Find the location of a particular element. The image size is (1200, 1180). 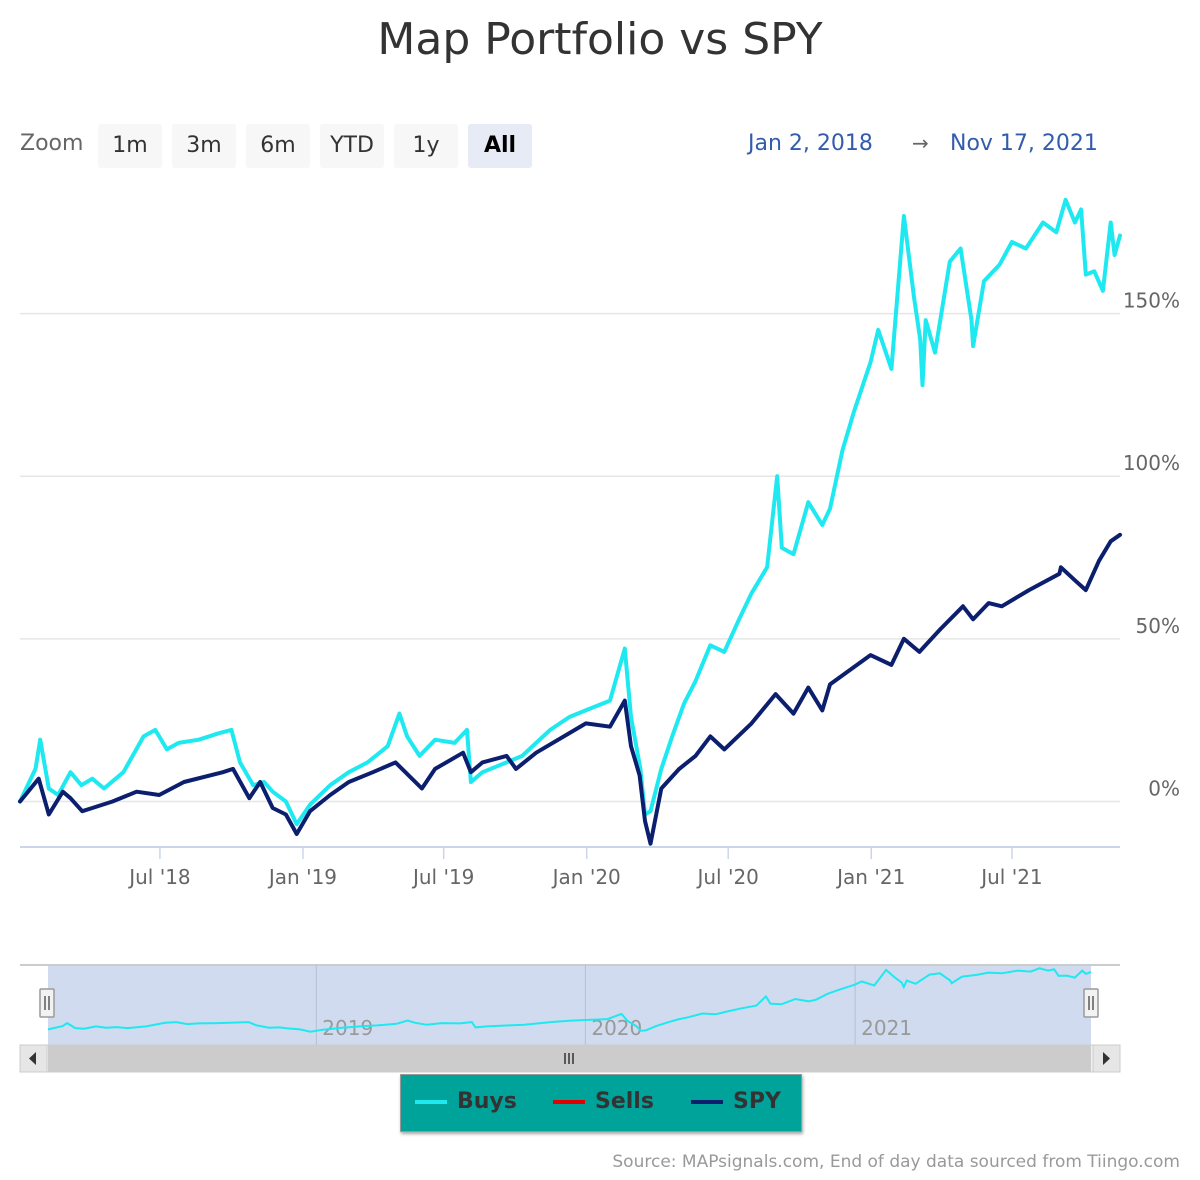

chevron-left-icon is located at coordinates (32, 1058).